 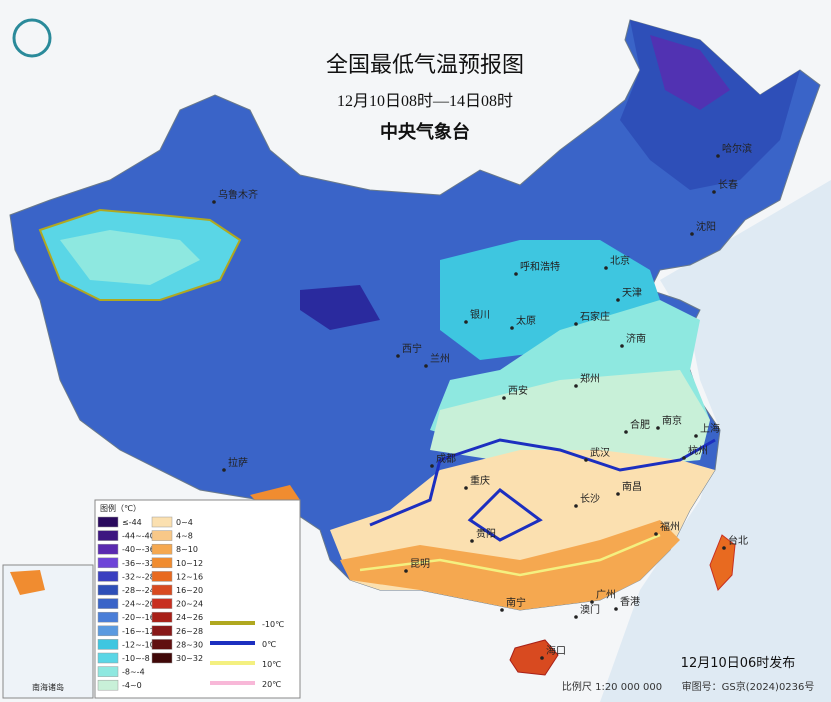 I want to click on city-label: 郑州, so click(x=590, y=378).